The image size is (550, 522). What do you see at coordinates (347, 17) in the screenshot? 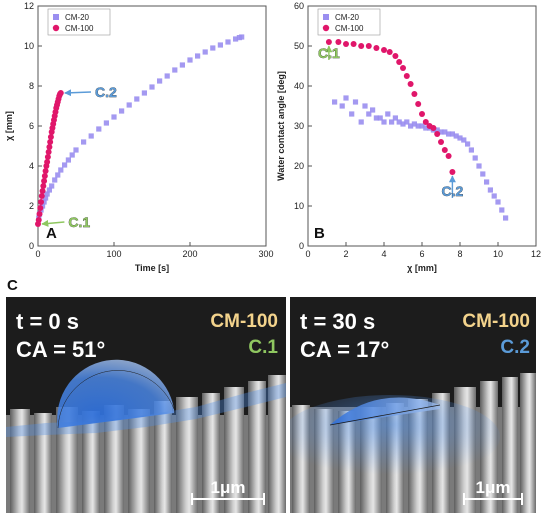
I see `panel-b-legend-label: CM-20` at bounding box center [347, 17].